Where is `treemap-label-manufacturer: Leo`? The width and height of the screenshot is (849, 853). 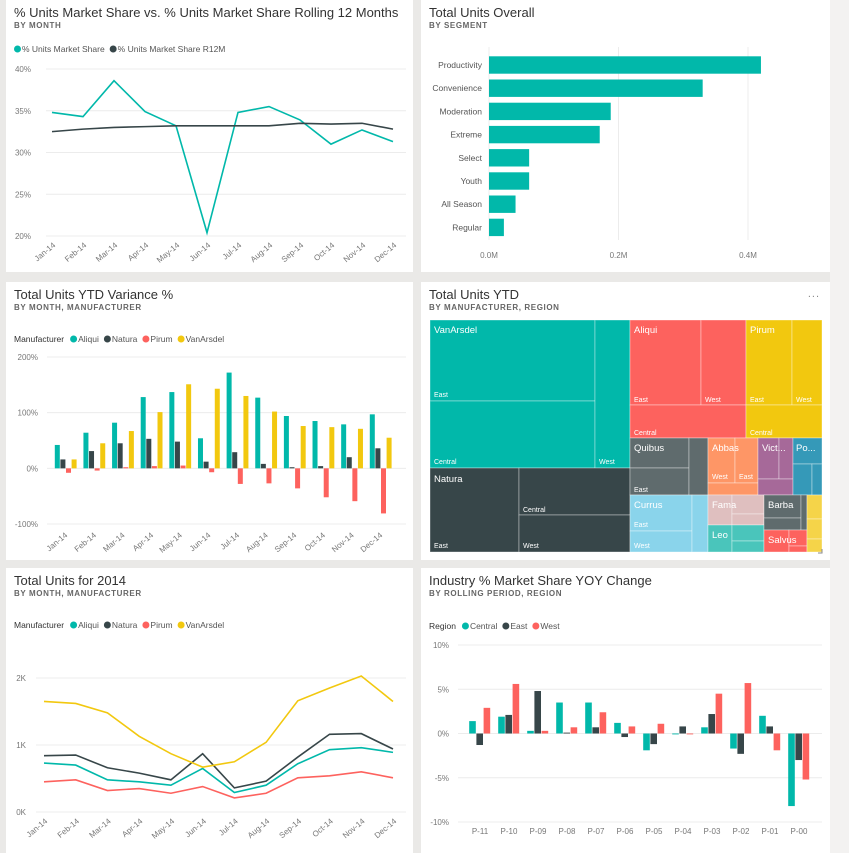 treemap-label-manufacturer: Leo is located at coordinates (720, 535).